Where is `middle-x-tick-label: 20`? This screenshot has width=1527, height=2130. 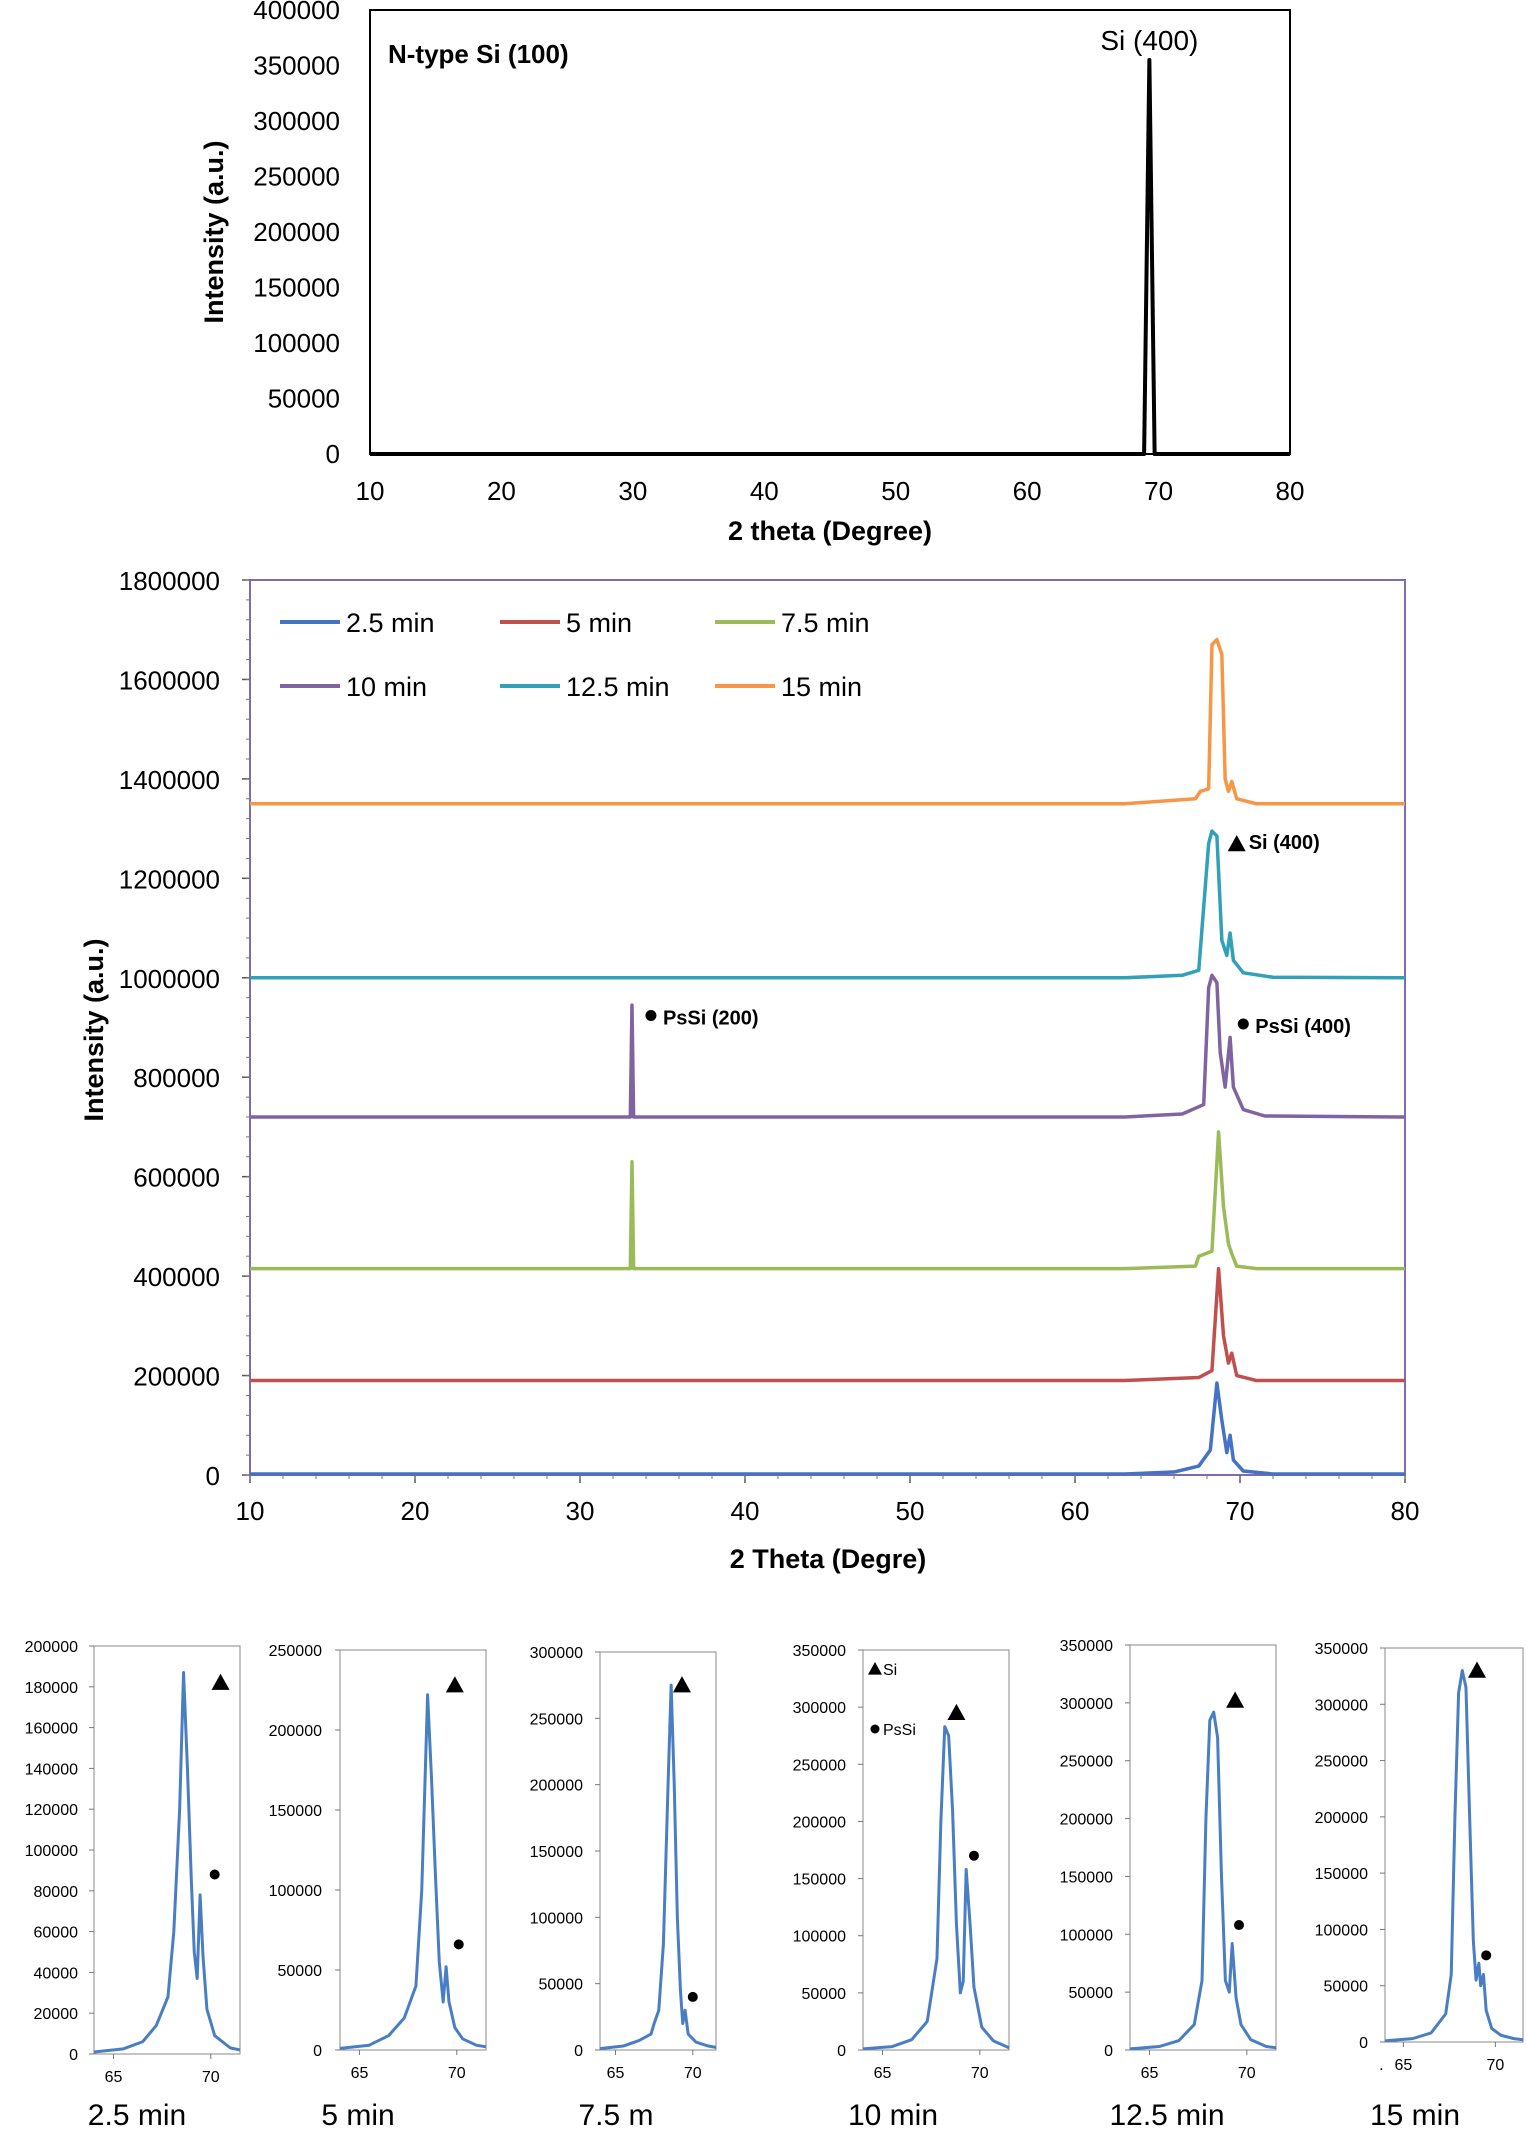
middle-x-tick-label: 20 is located at coordinates (415, 1511).